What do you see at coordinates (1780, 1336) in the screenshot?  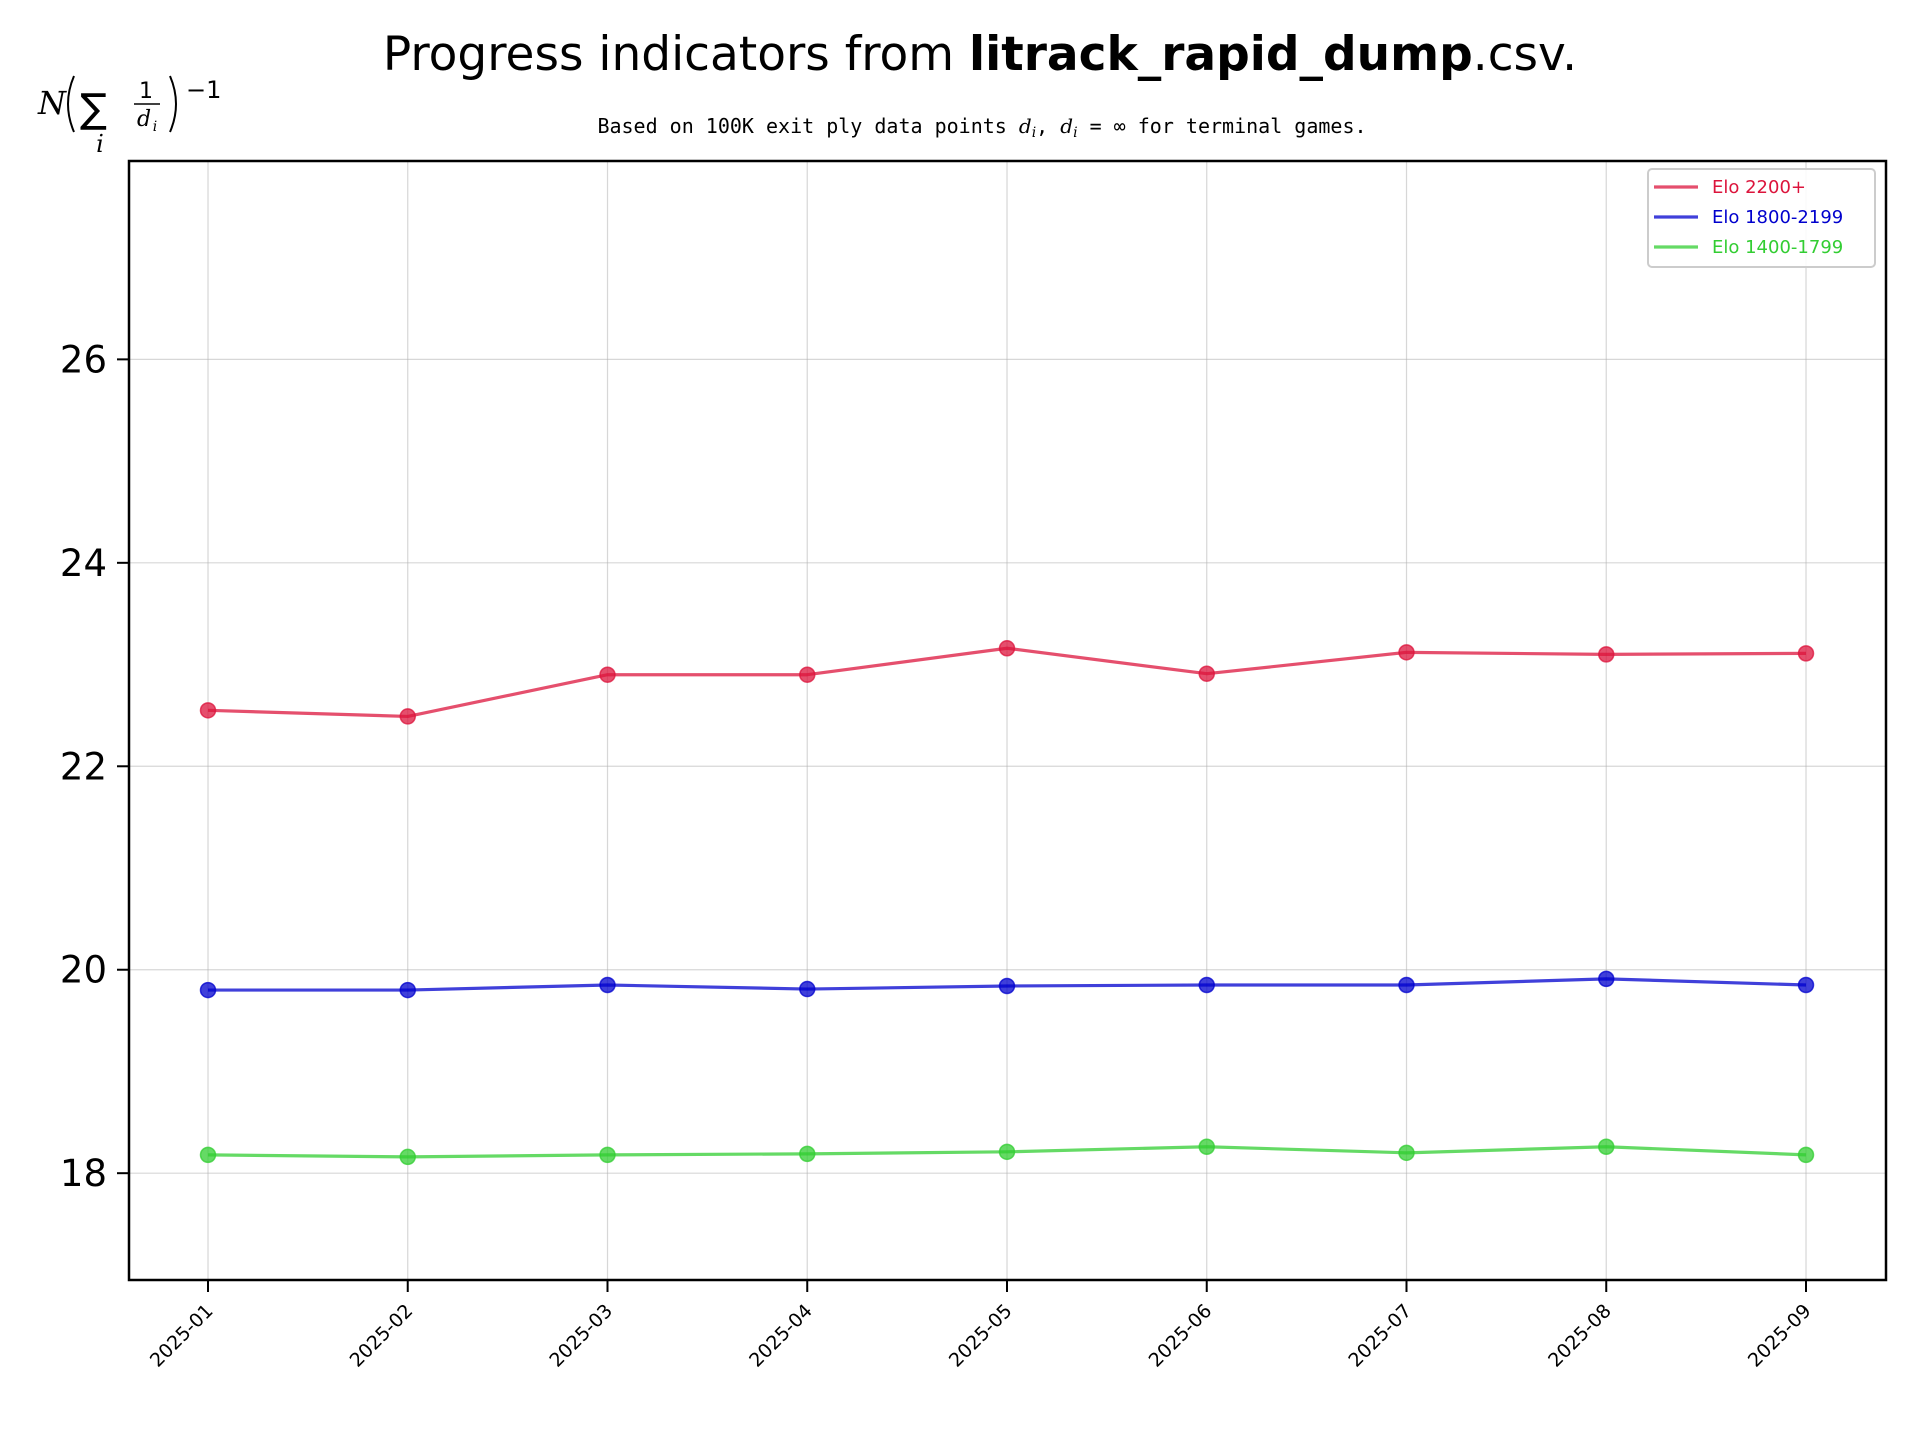 I see `x-tick-label: 2025-09` at bounding box center [1780, 1336].